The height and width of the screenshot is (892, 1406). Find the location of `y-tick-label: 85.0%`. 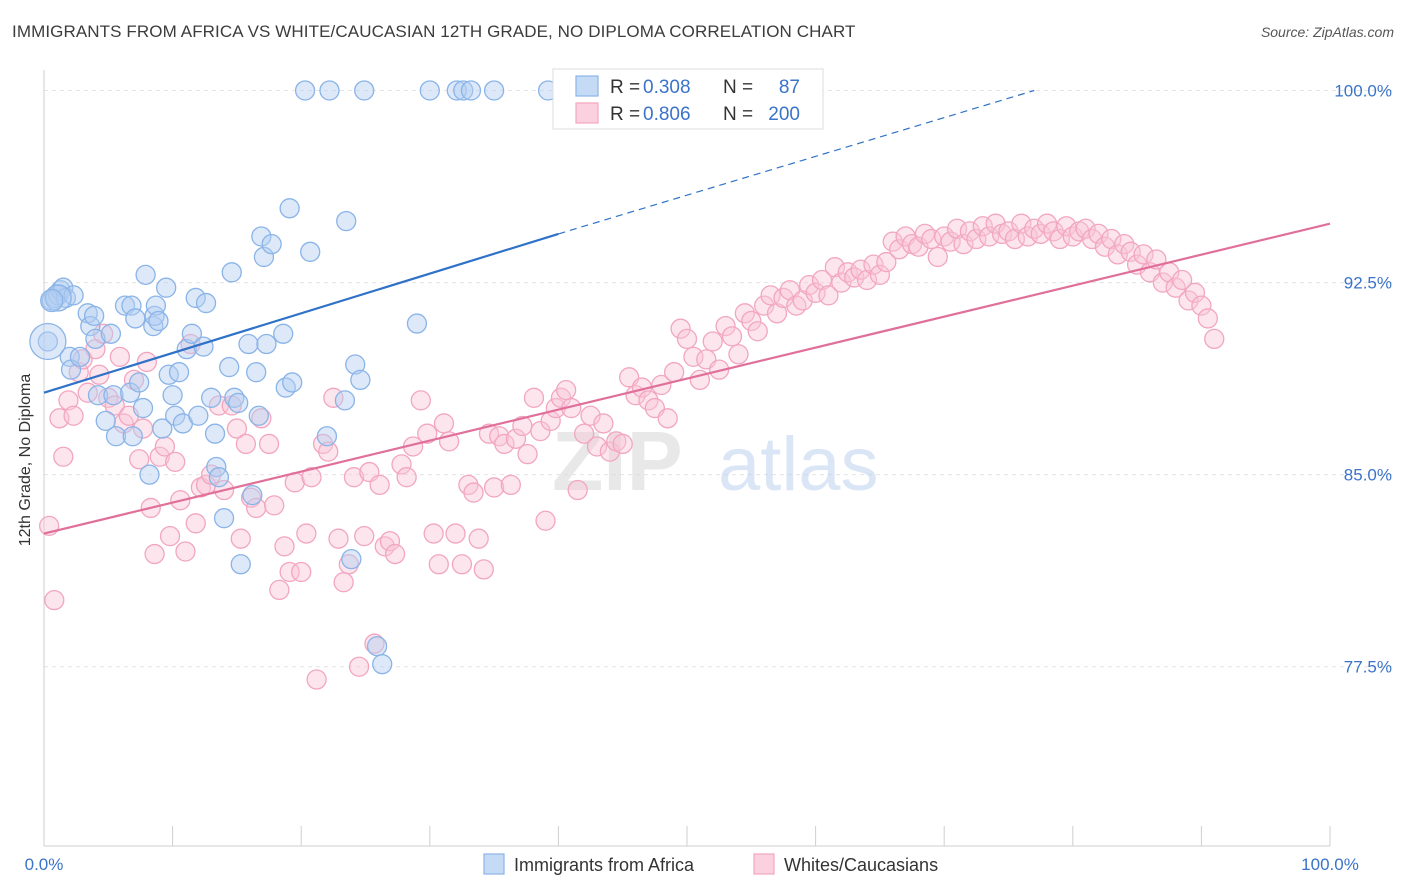

y-tick-label: 85.0% is located at coordinates (1368, 475).